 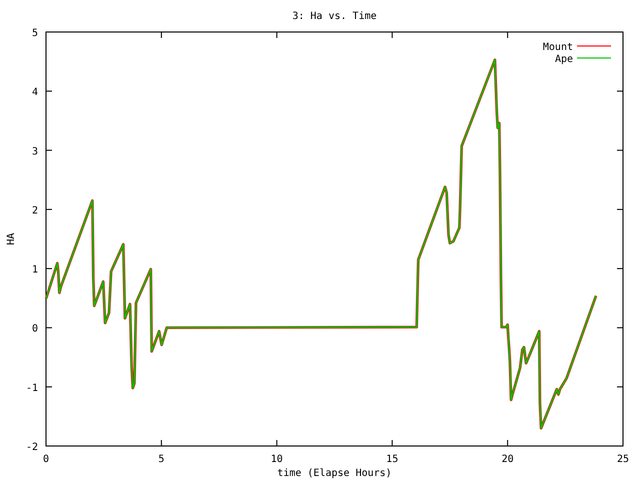 I want to click on x-tick-label: 25, so click(x=623, y=459).